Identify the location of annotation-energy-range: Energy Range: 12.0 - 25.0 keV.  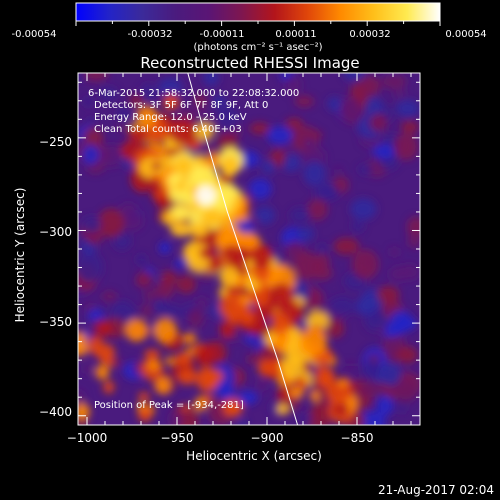
(170, 117).